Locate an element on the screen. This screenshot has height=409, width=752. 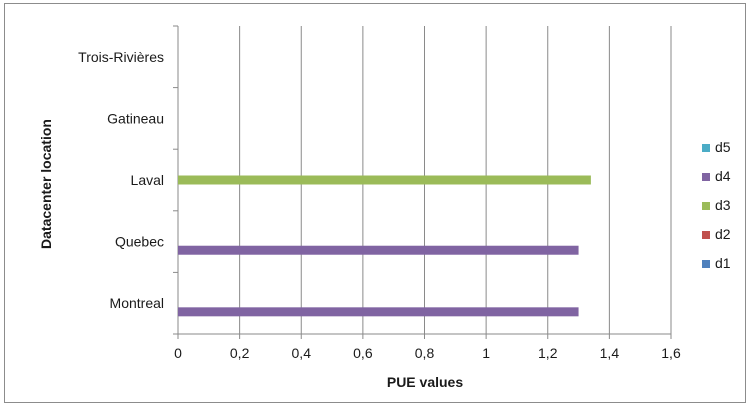
x-tick-label: 1,2 is located at coordinates (548, 353).